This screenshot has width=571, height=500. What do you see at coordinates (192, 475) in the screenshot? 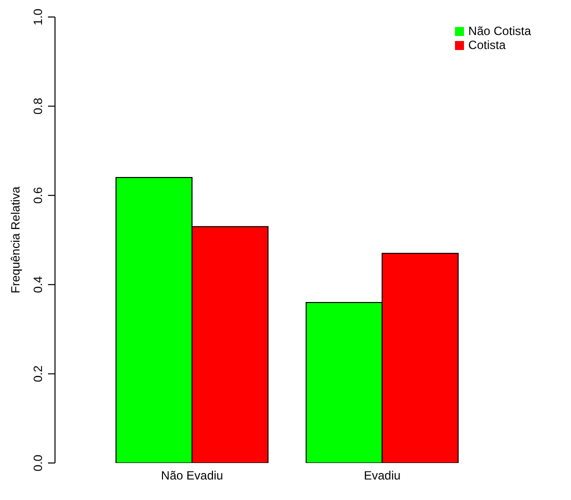
I see `x-tick-label: Não Evadiu` at bounding box center [192, 475].